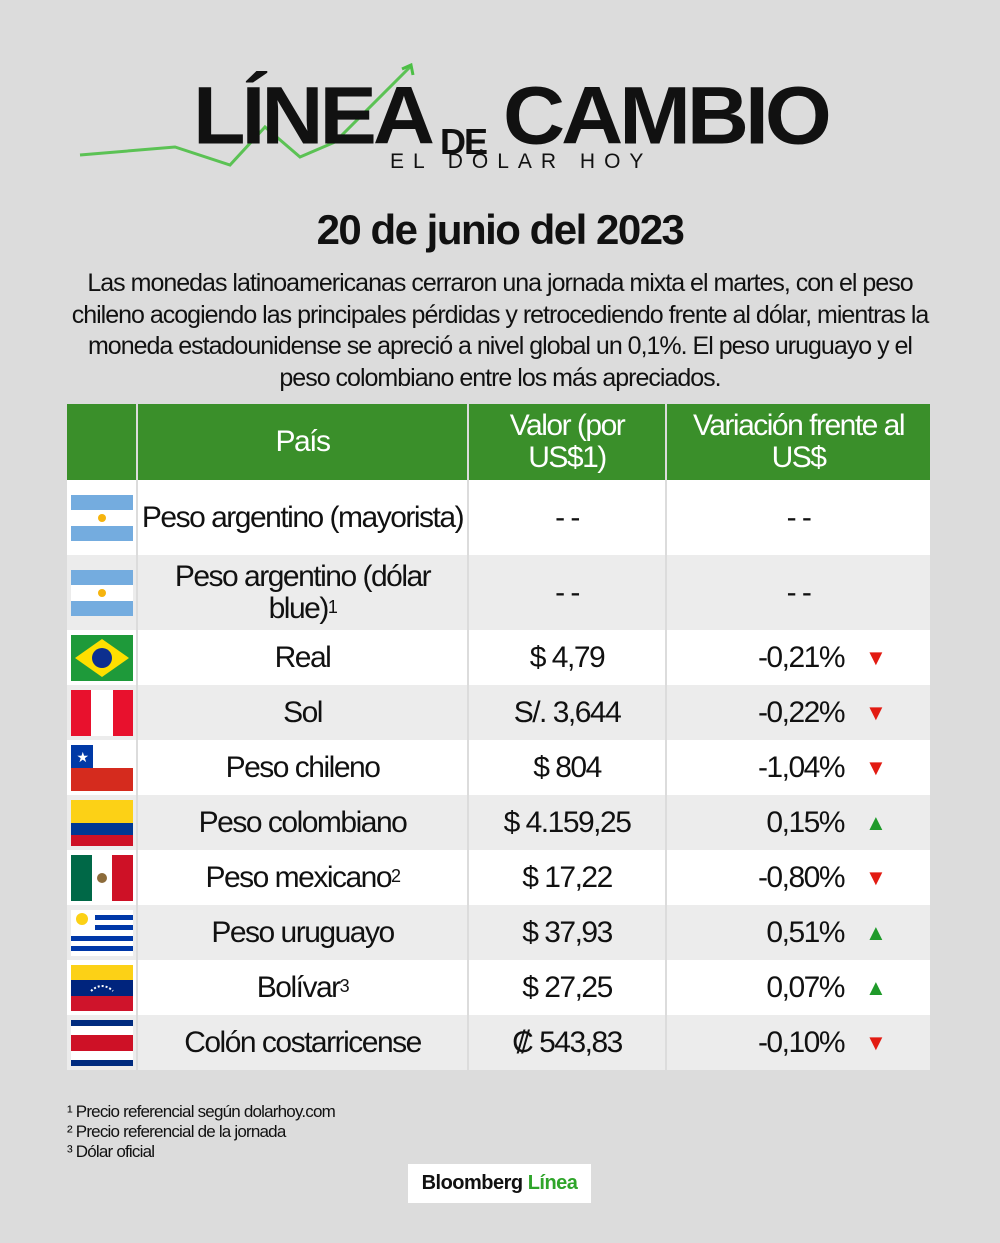 This screenshot has width=1000, height=1243. What do you see at coordinates (552, 1183) in the screenshot?
I see `brand-accent: Línea` at bounding box center [552, 1183].